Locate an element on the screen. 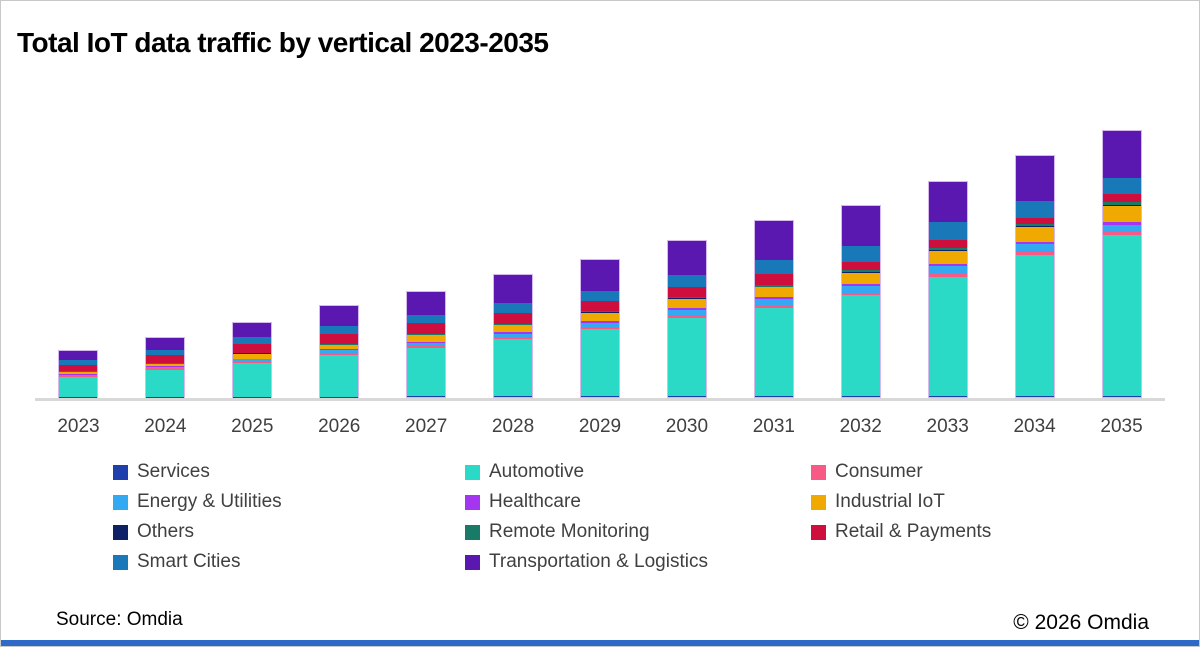 This screenshot has height=647, width=1200. legend-swatch-healthcare is located at coordinates (472, 502).